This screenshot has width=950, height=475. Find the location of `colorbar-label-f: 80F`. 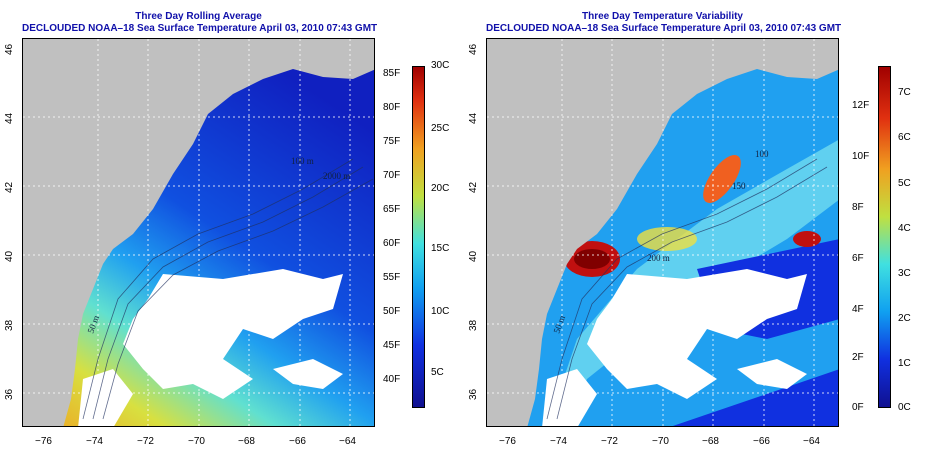

colorbar-label-f: 80F is located at coordinates (392, 107).